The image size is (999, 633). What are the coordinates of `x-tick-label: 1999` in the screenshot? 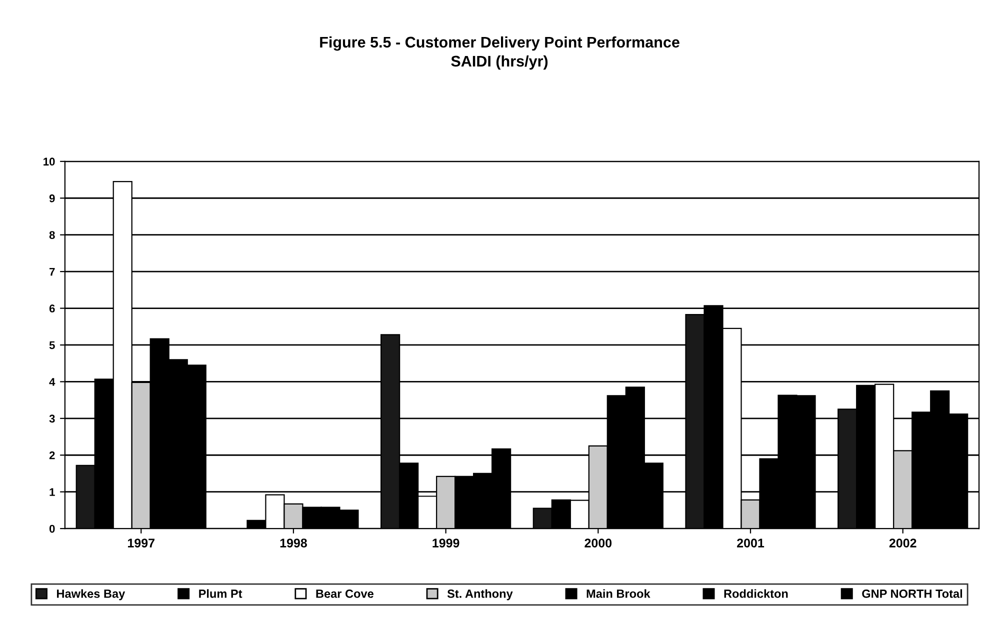 It's located at (446, 543).